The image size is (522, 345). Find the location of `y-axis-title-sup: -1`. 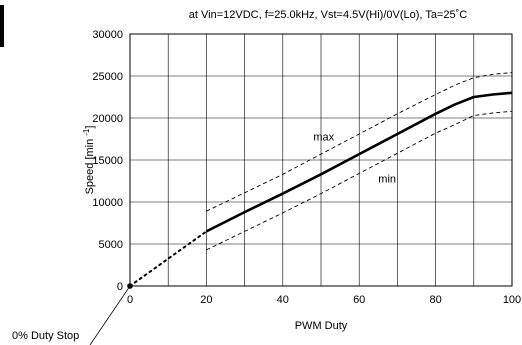

y-axis-title-sup: -1 is located at coordinates (86, 132).